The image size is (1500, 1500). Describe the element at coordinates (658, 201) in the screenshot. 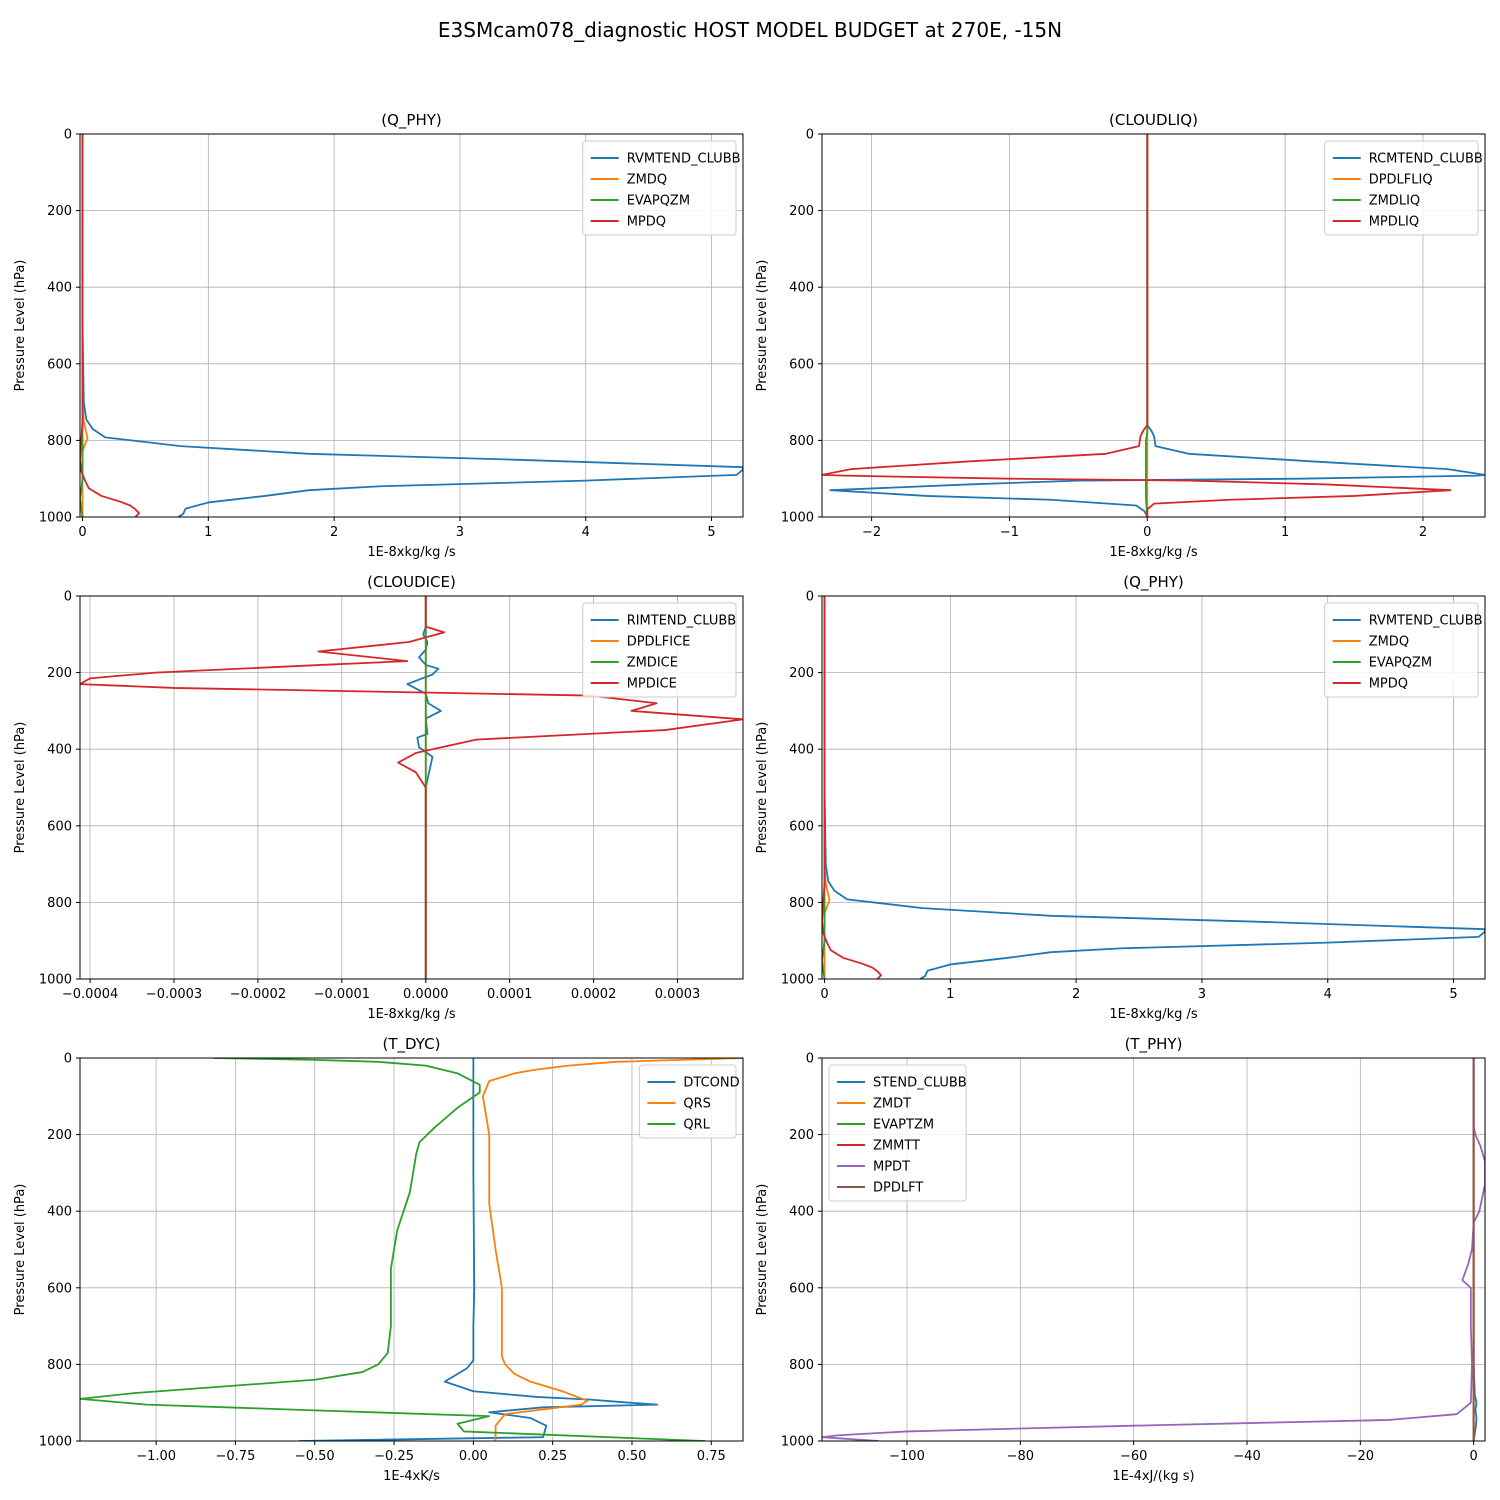

I see `legend-entry: EVAPQZM` at that location.